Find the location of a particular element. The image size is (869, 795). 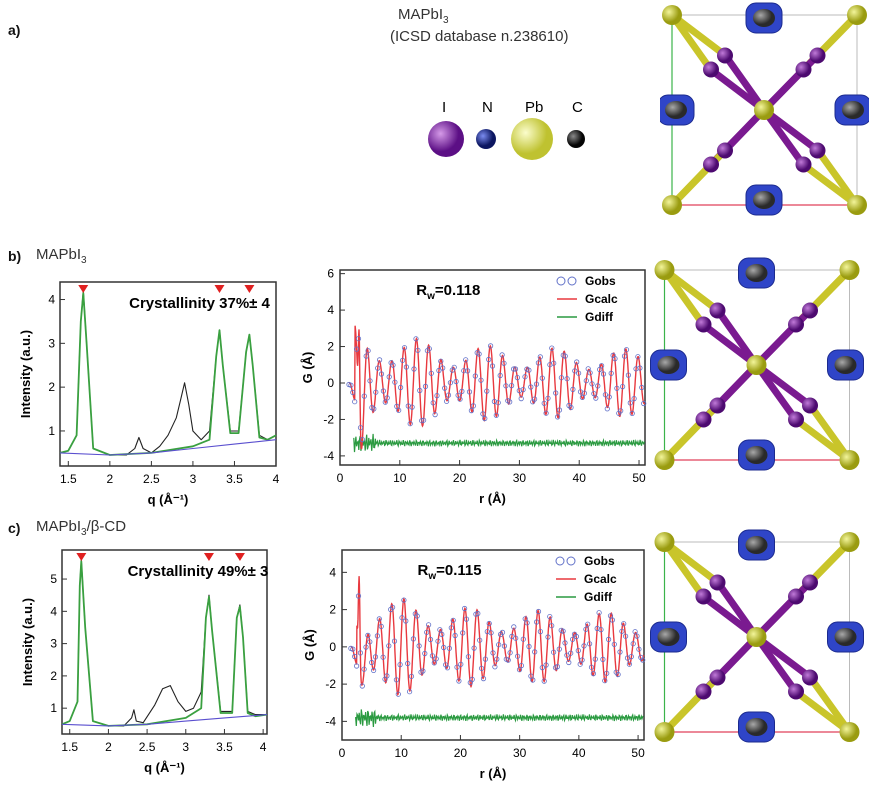

peak-marker is located at coordinates (81, 557).